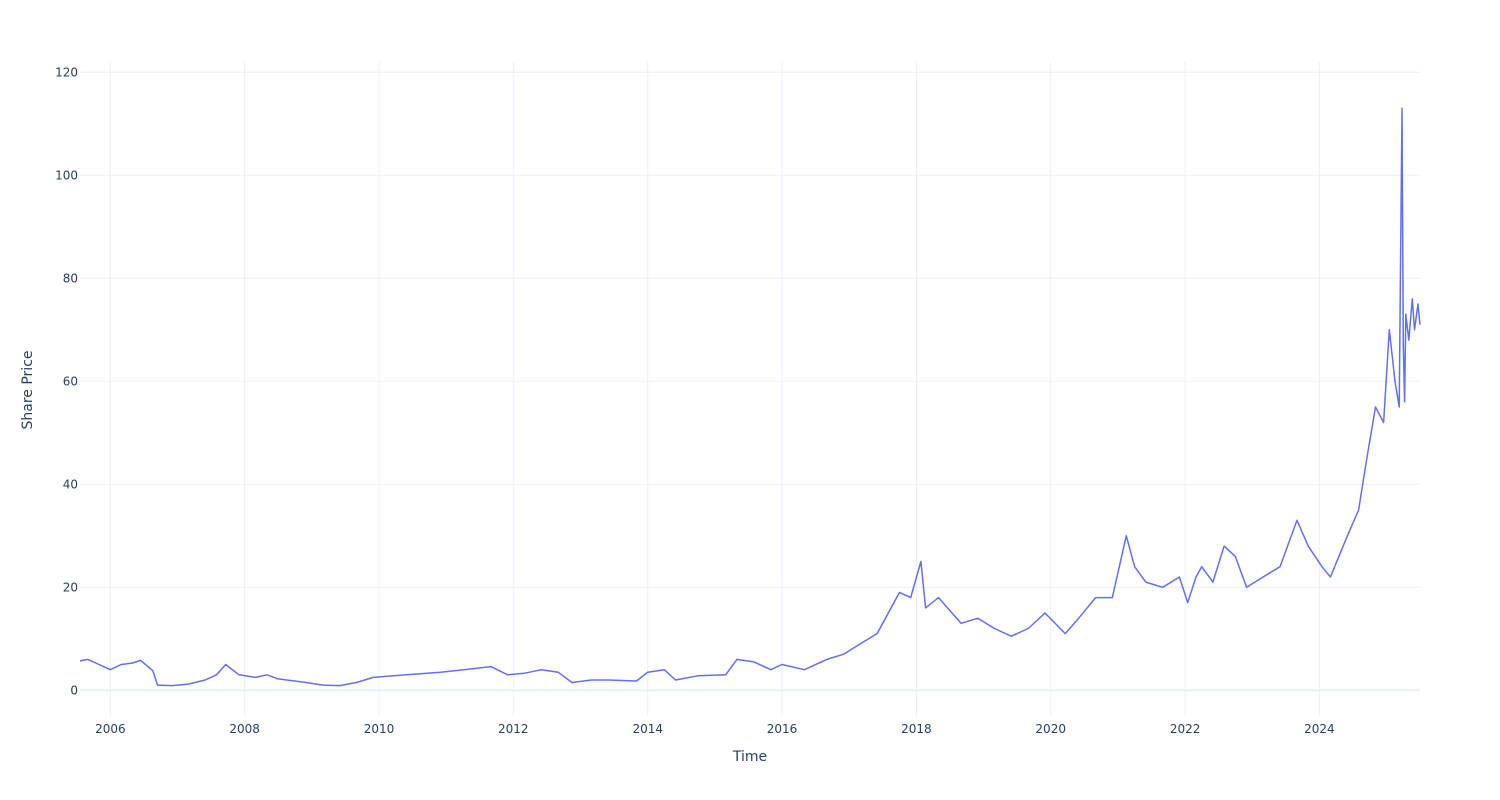 This screenshot has height=800, width=1500. Describe the element at coordinates (70, 484) in the screenshot. I see `y-tick-label: 40` at that location.